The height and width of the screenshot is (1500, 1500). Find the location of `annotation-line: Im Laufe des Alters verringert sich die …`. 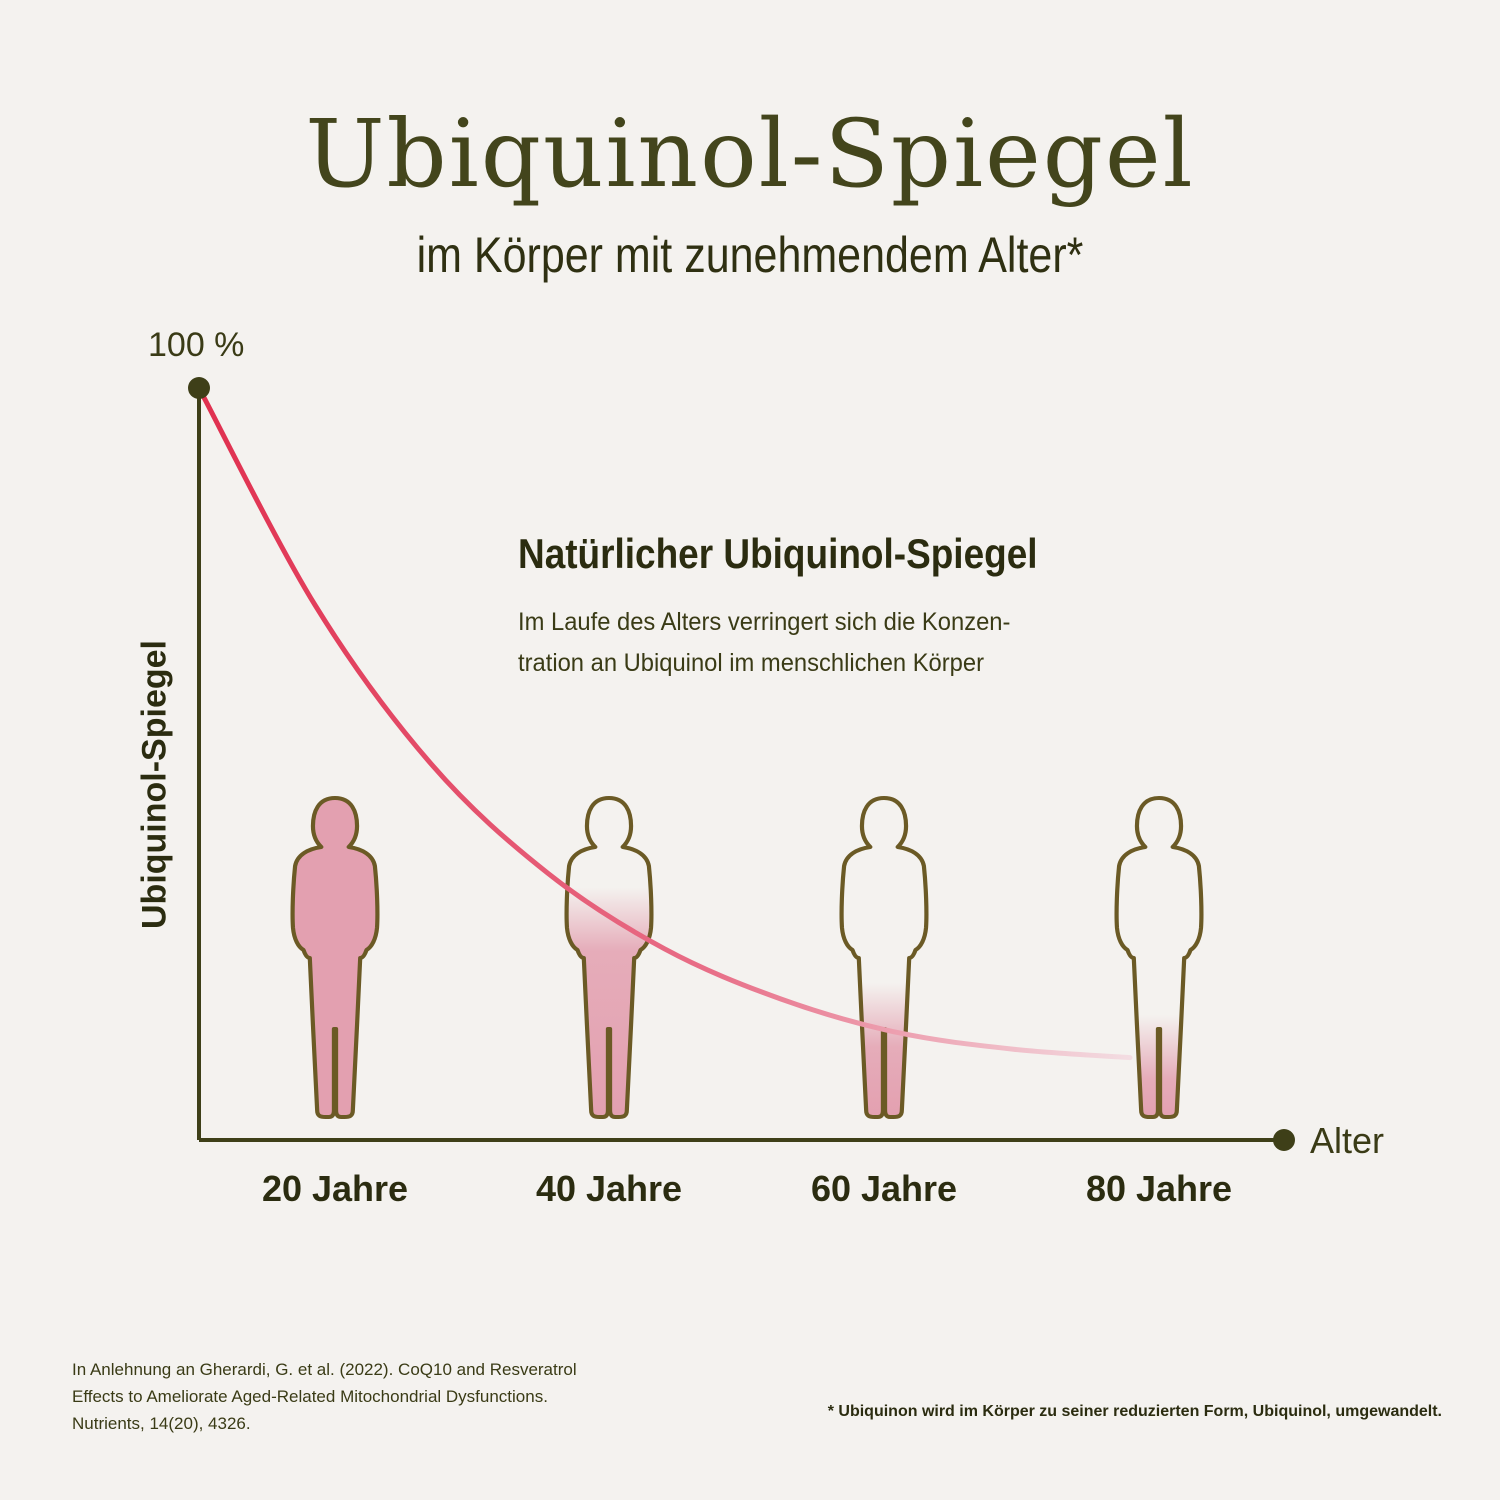

annotation-line: Im Laufe des Alters verringert sich die … is located at coordinates (764, 622).